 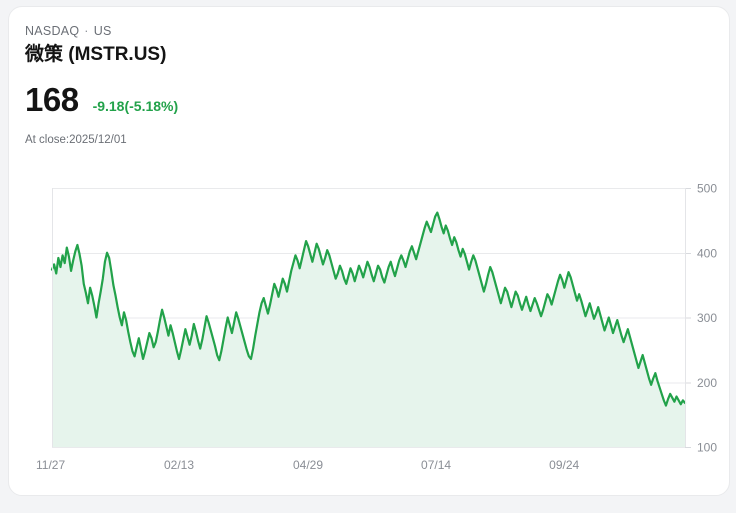 I want to click on y-axis-labels: 500 400 300 200 100, so click(x=707, y=318).